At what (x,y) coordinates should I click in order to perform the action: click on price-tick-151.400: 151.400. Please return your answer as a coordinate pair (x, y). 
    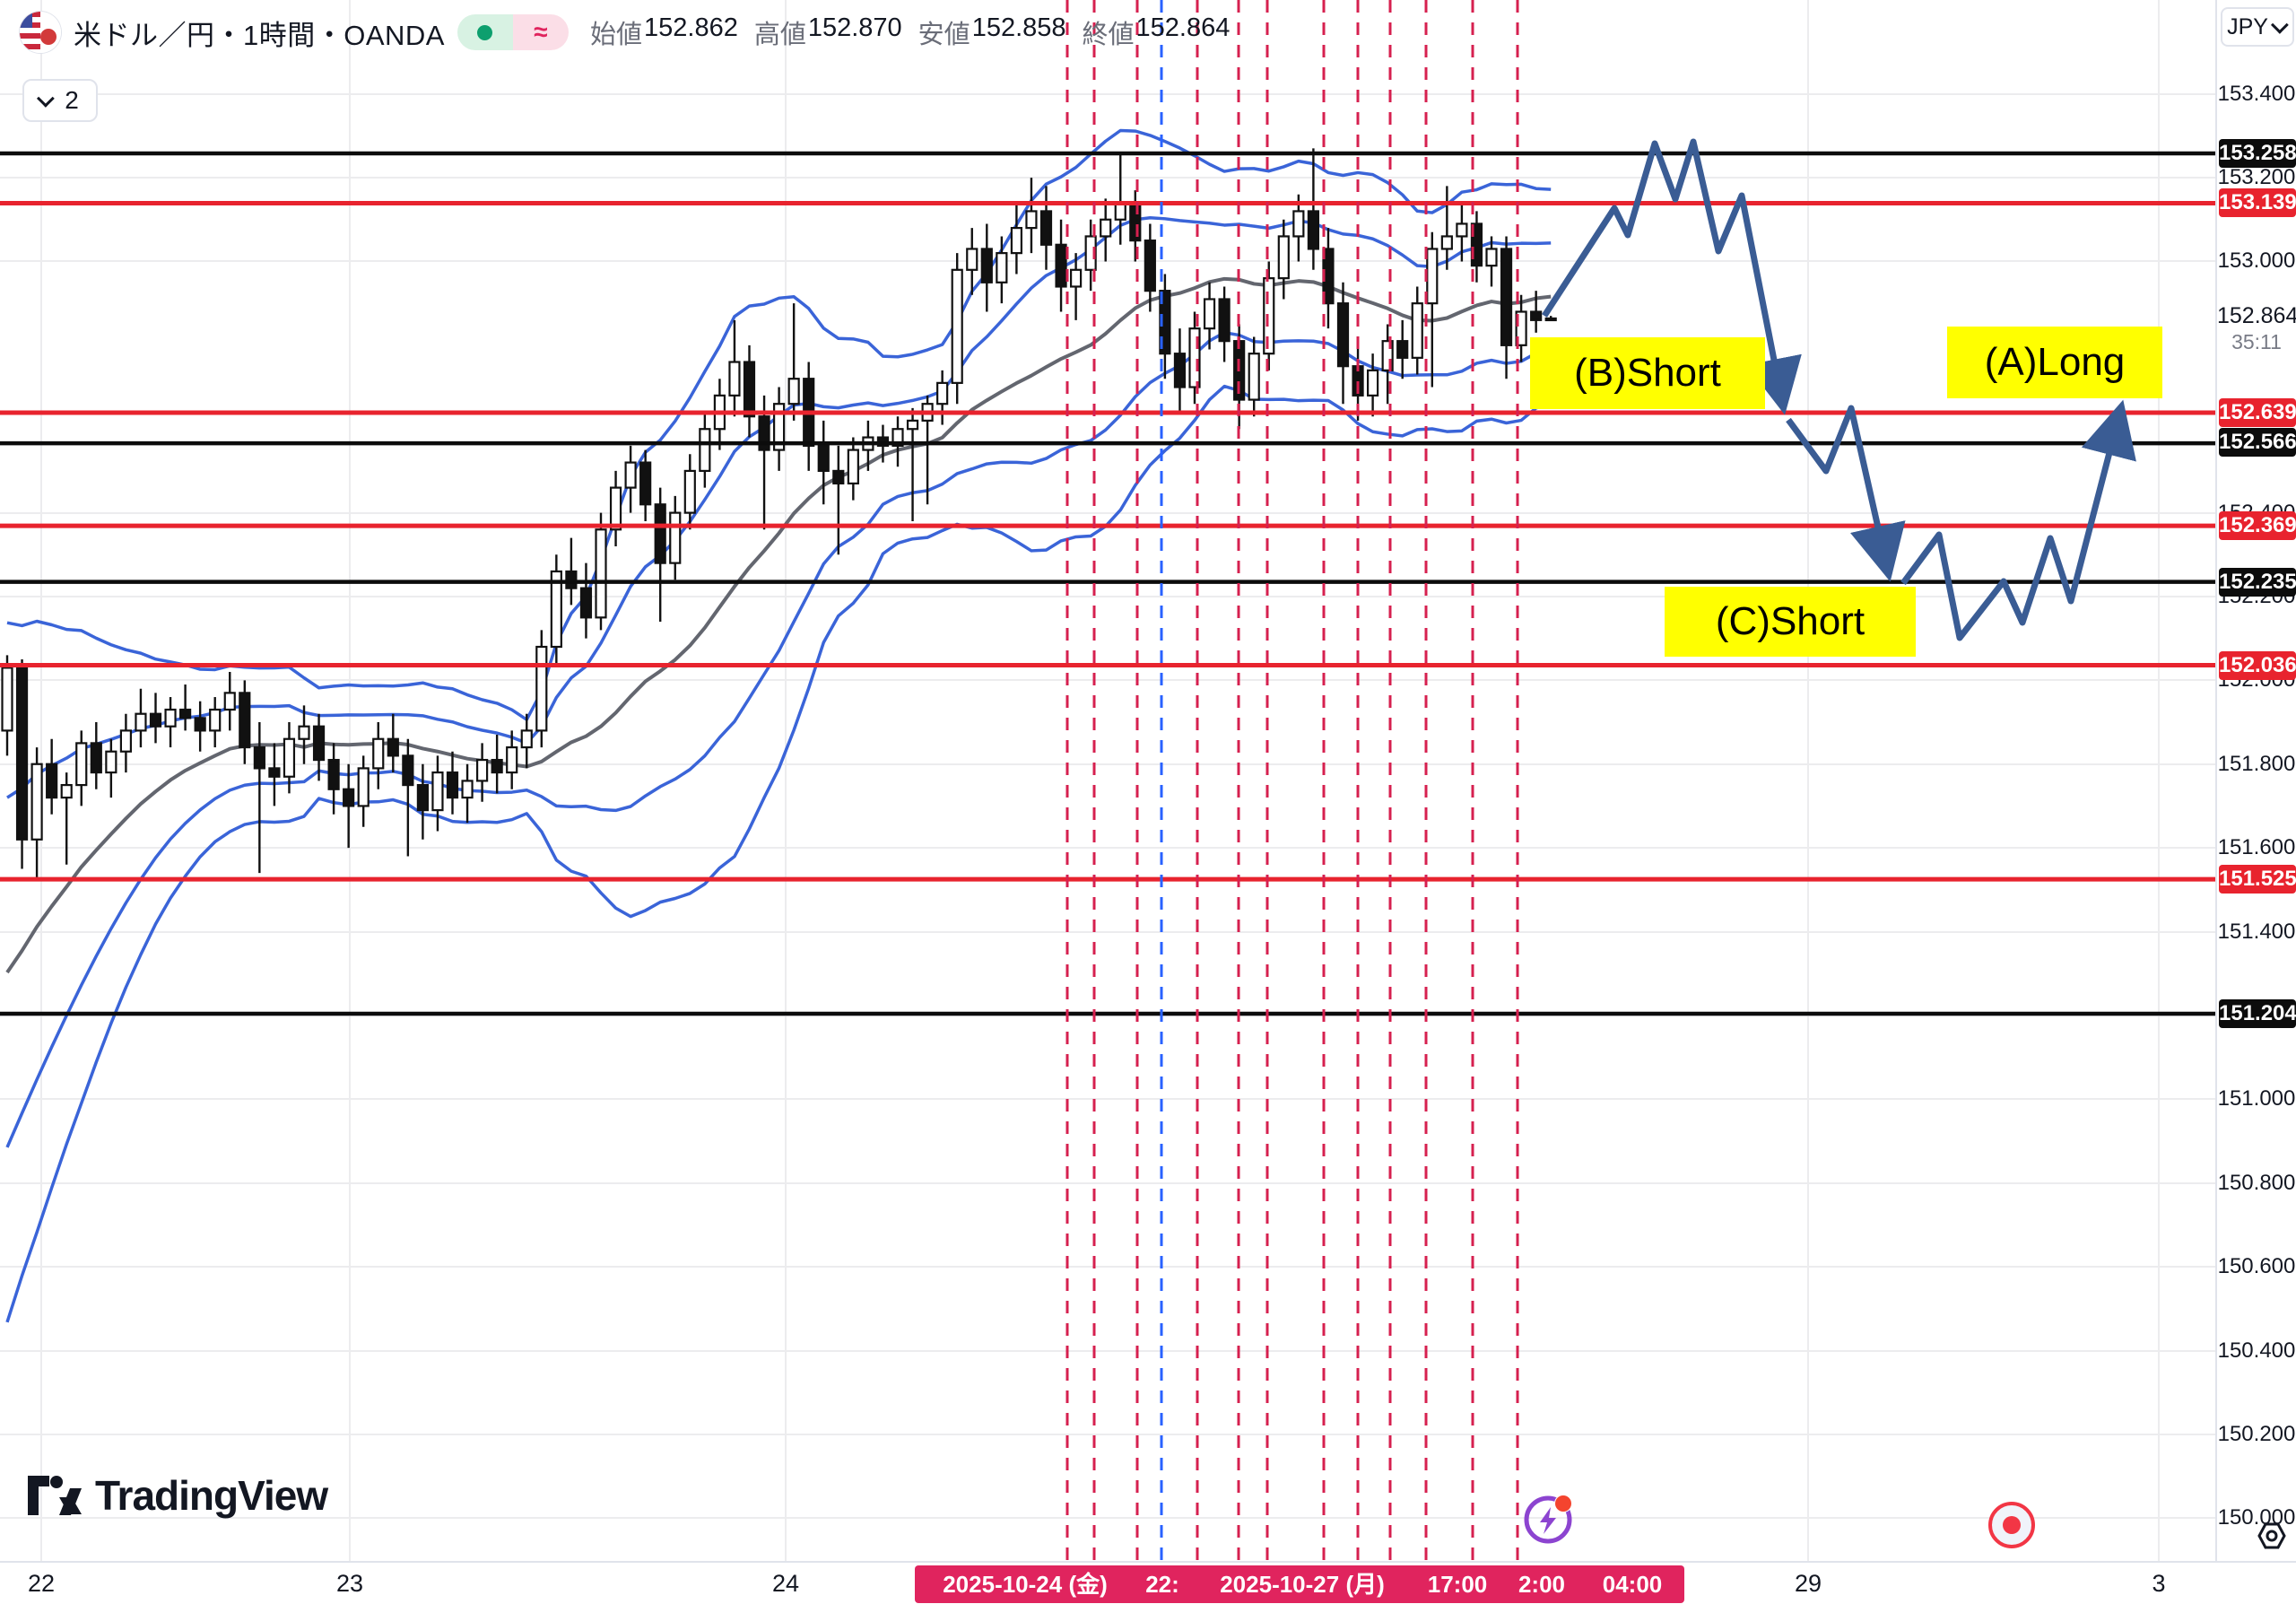
    Looking at the image, I should click on (2256, 932).